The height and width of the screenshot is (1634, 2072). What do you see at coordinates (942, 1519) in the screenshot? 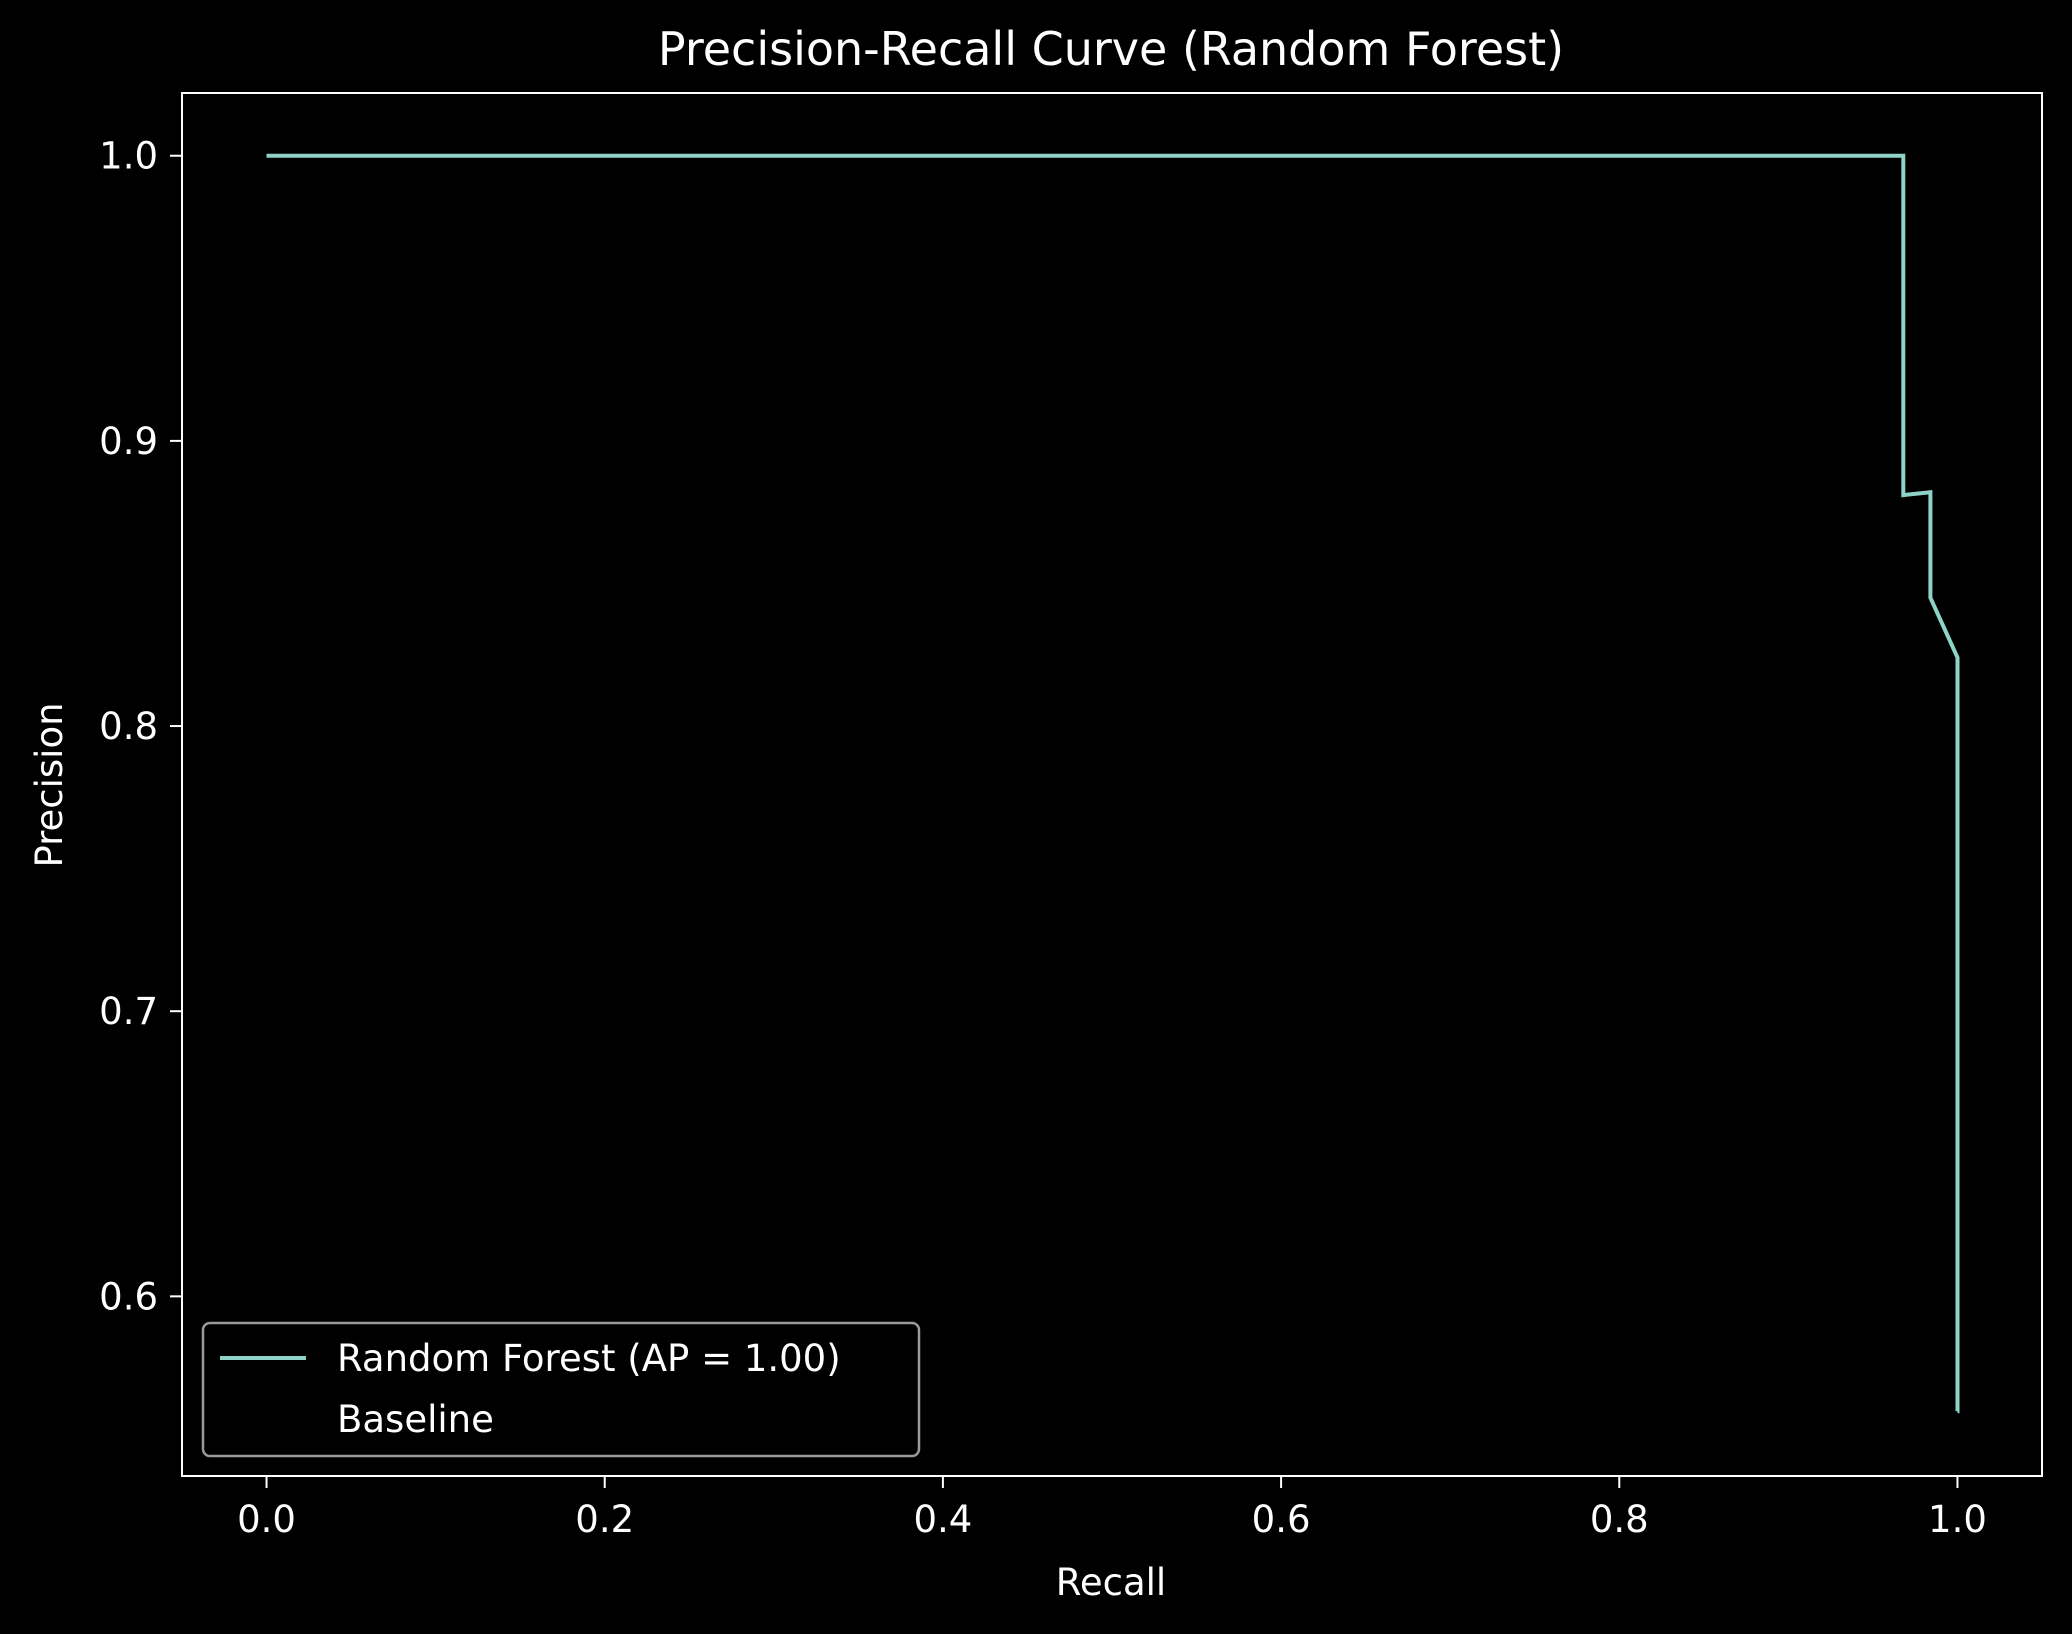
I see `x-tick-label: 0.4` at bounding box center [942, 1519].